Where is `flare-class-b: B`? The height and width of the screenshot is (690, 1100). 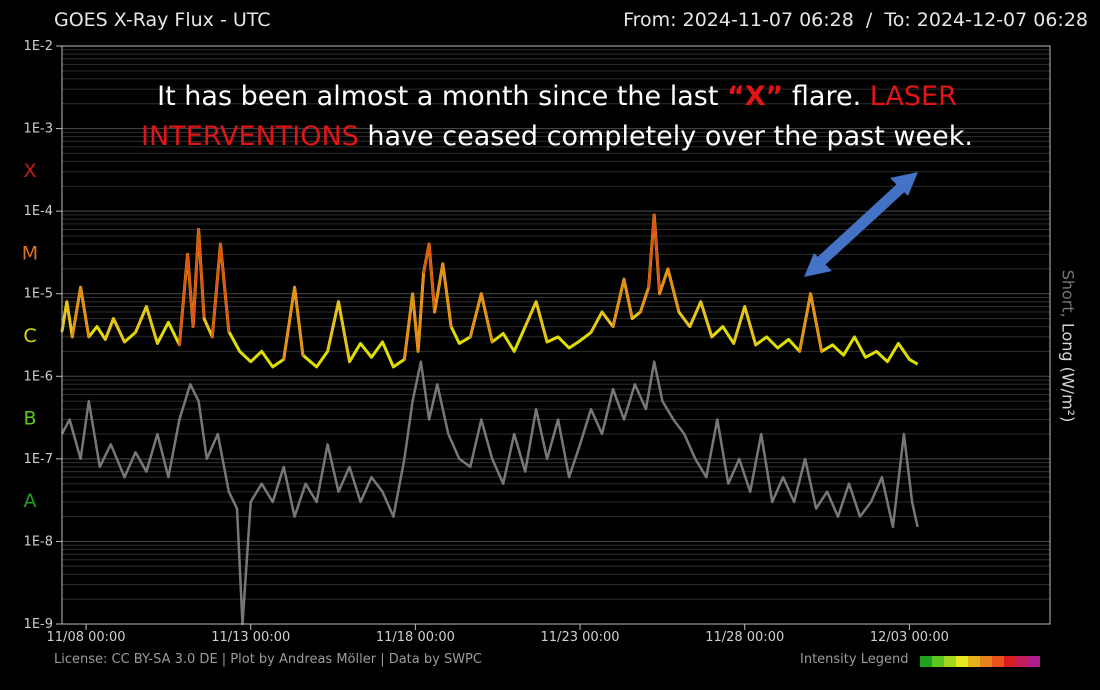 flare-class-b: B is located at coordinates (29, 419).